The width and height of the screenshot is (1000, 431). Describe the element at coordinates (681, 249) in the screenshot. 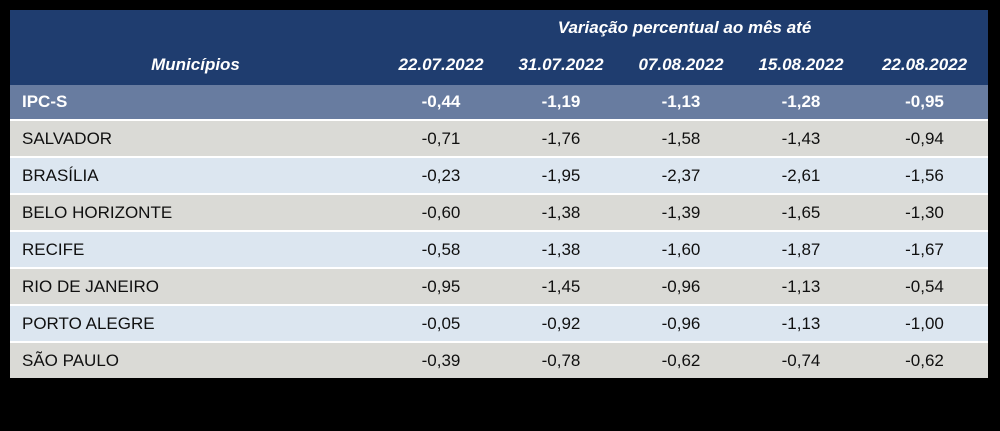

I see `value-cell: -1,60` at that location.